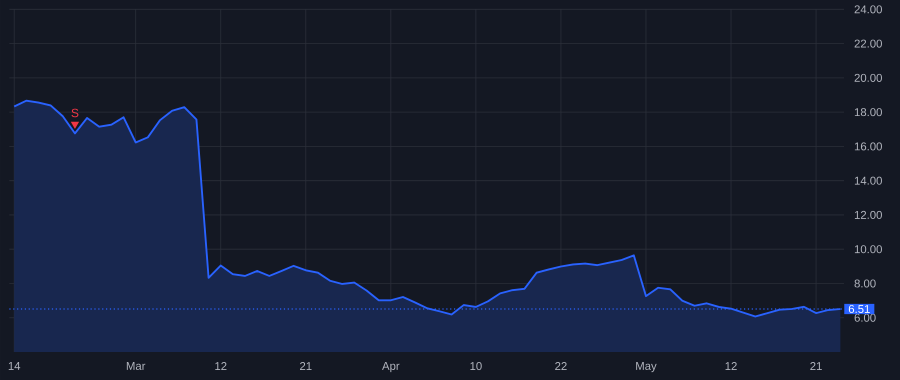 This screenshot has height=380, width=900. Describe the element at coordinates (74, 113) in the screenshot. I see `series-label: S` at that location.